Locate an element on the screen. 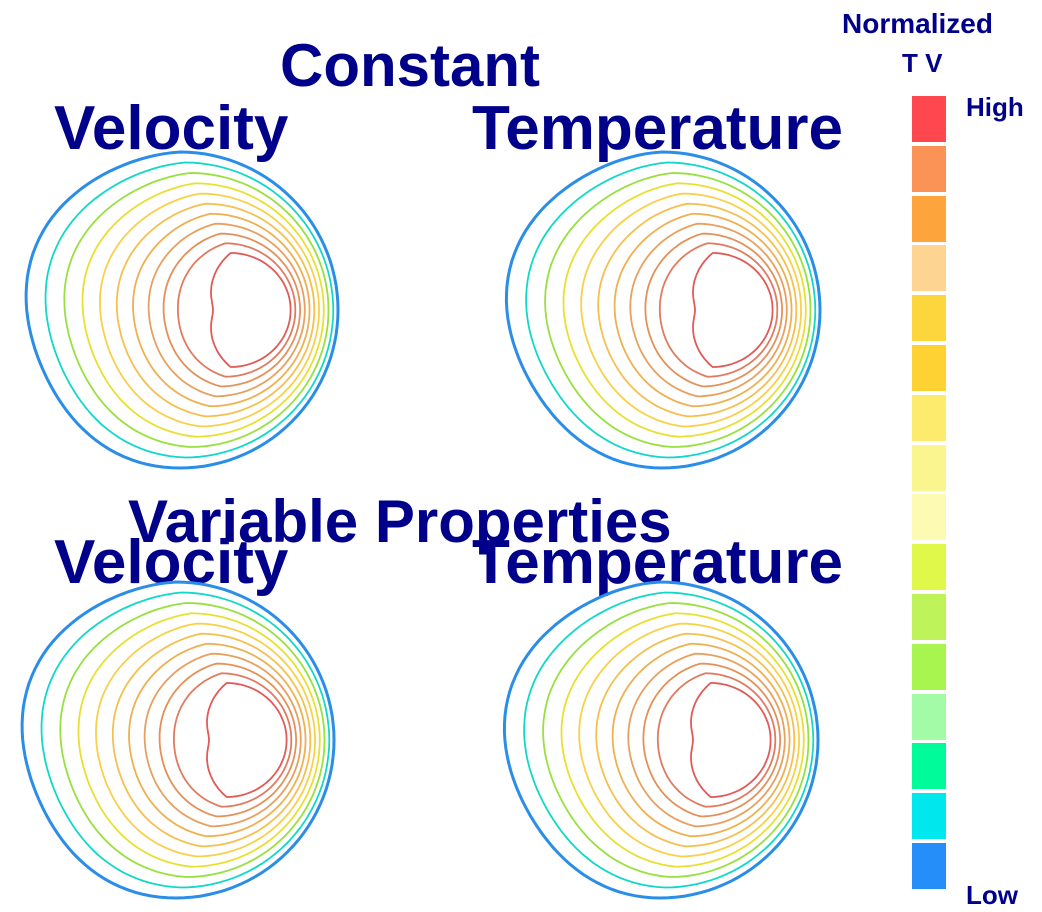 The height and width of the screenshot is (912, 1042). temperature-label-constant: Temperature is located at coordinates (657, 128).